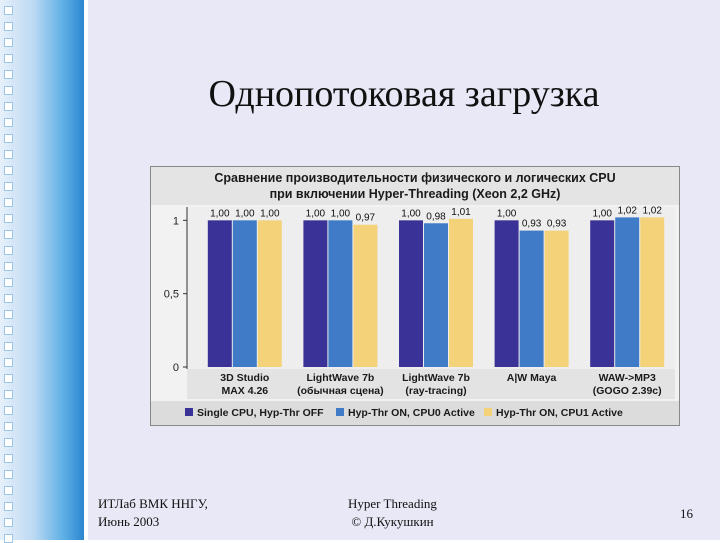 This screenshot has height=543, width=720. I want to click on footer-left: ИТЛаб ВМК ННГУ, Июнь 2003, so click(153, 513).